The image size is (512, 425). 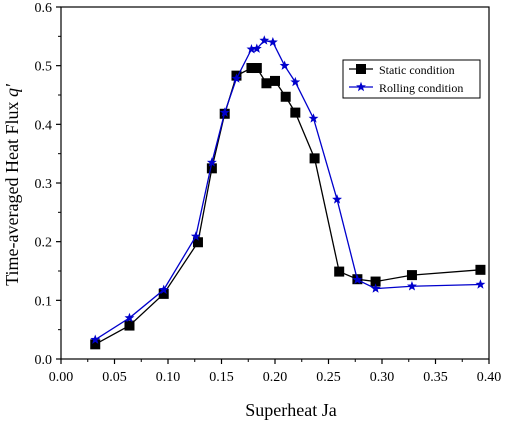 What do you see at coordinates (44, 301) in the screenshot?
I see `y-tick-label: 0.1` at bounding box center [44, 301].